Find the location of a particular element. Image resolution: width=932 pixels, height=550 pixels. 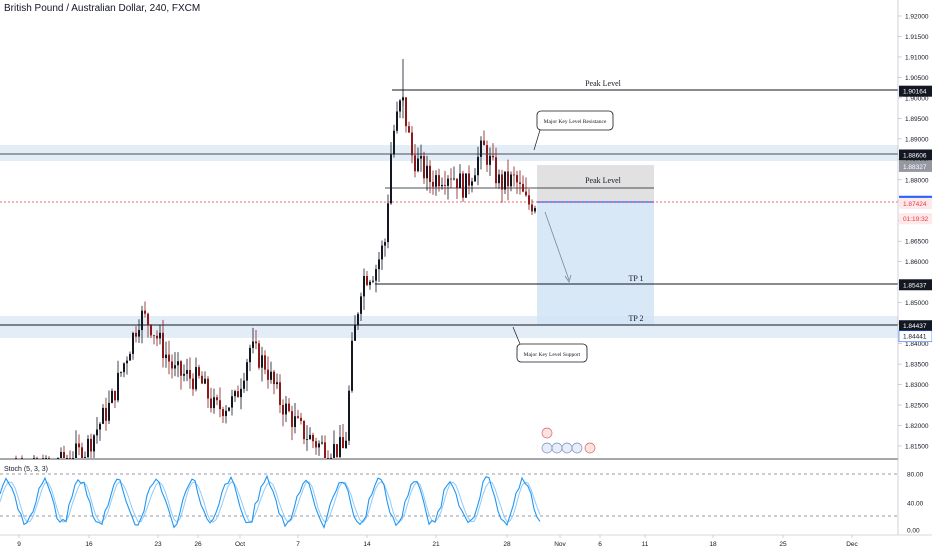

time-tick-label: Dec is located at coordinates (852, 544).